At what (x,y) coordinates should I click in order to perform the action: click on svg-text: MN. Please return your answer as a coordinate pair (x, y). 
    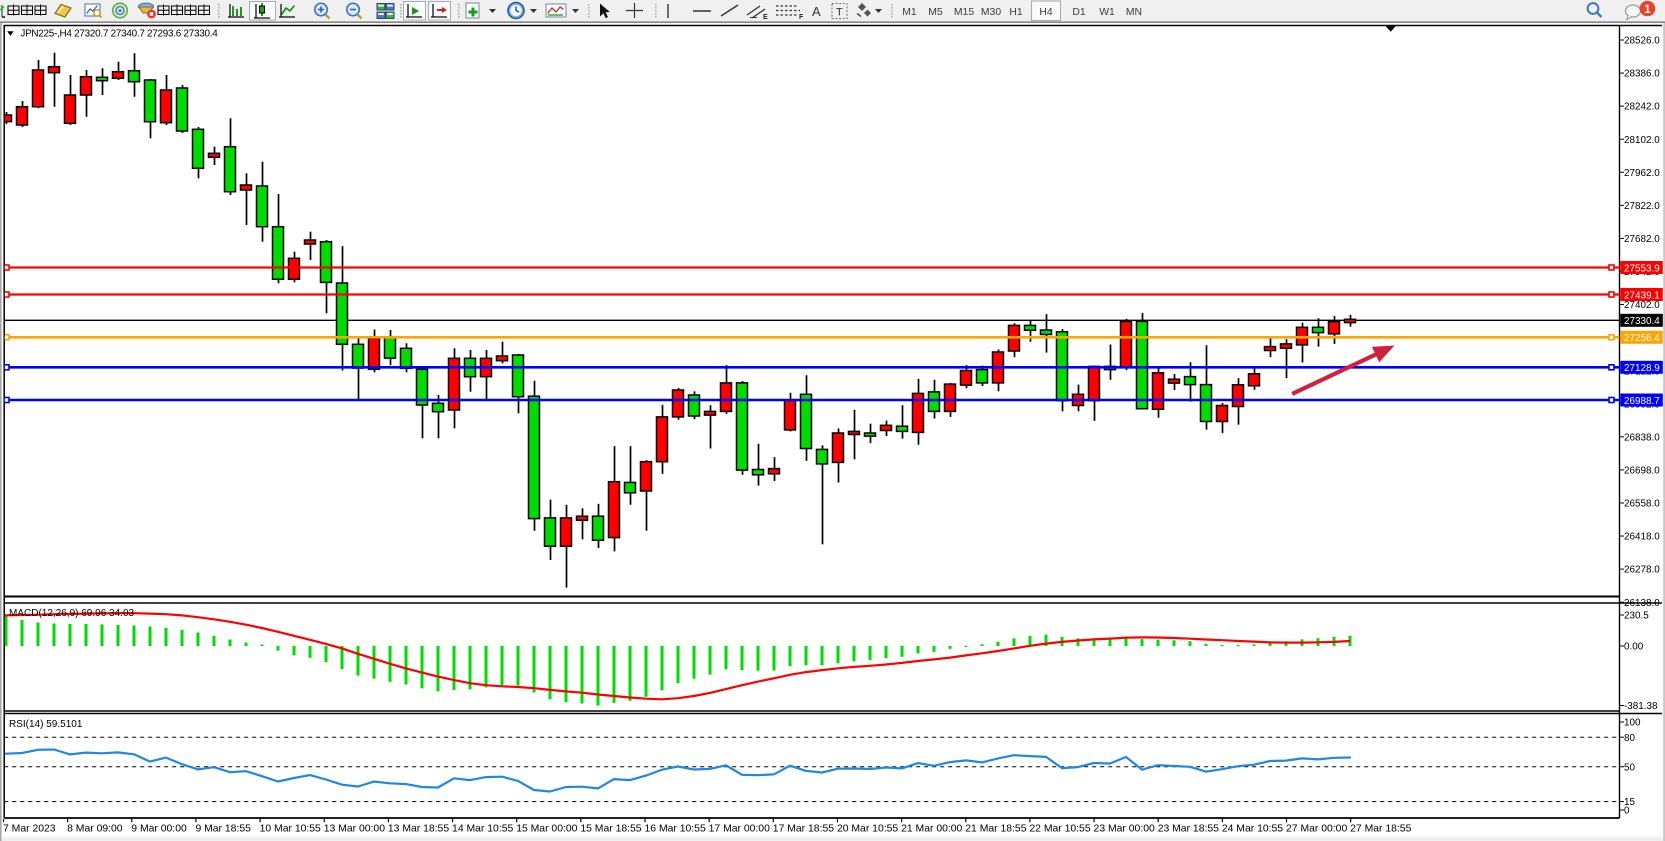
    Looking at the image, I should click on (1134, 12).